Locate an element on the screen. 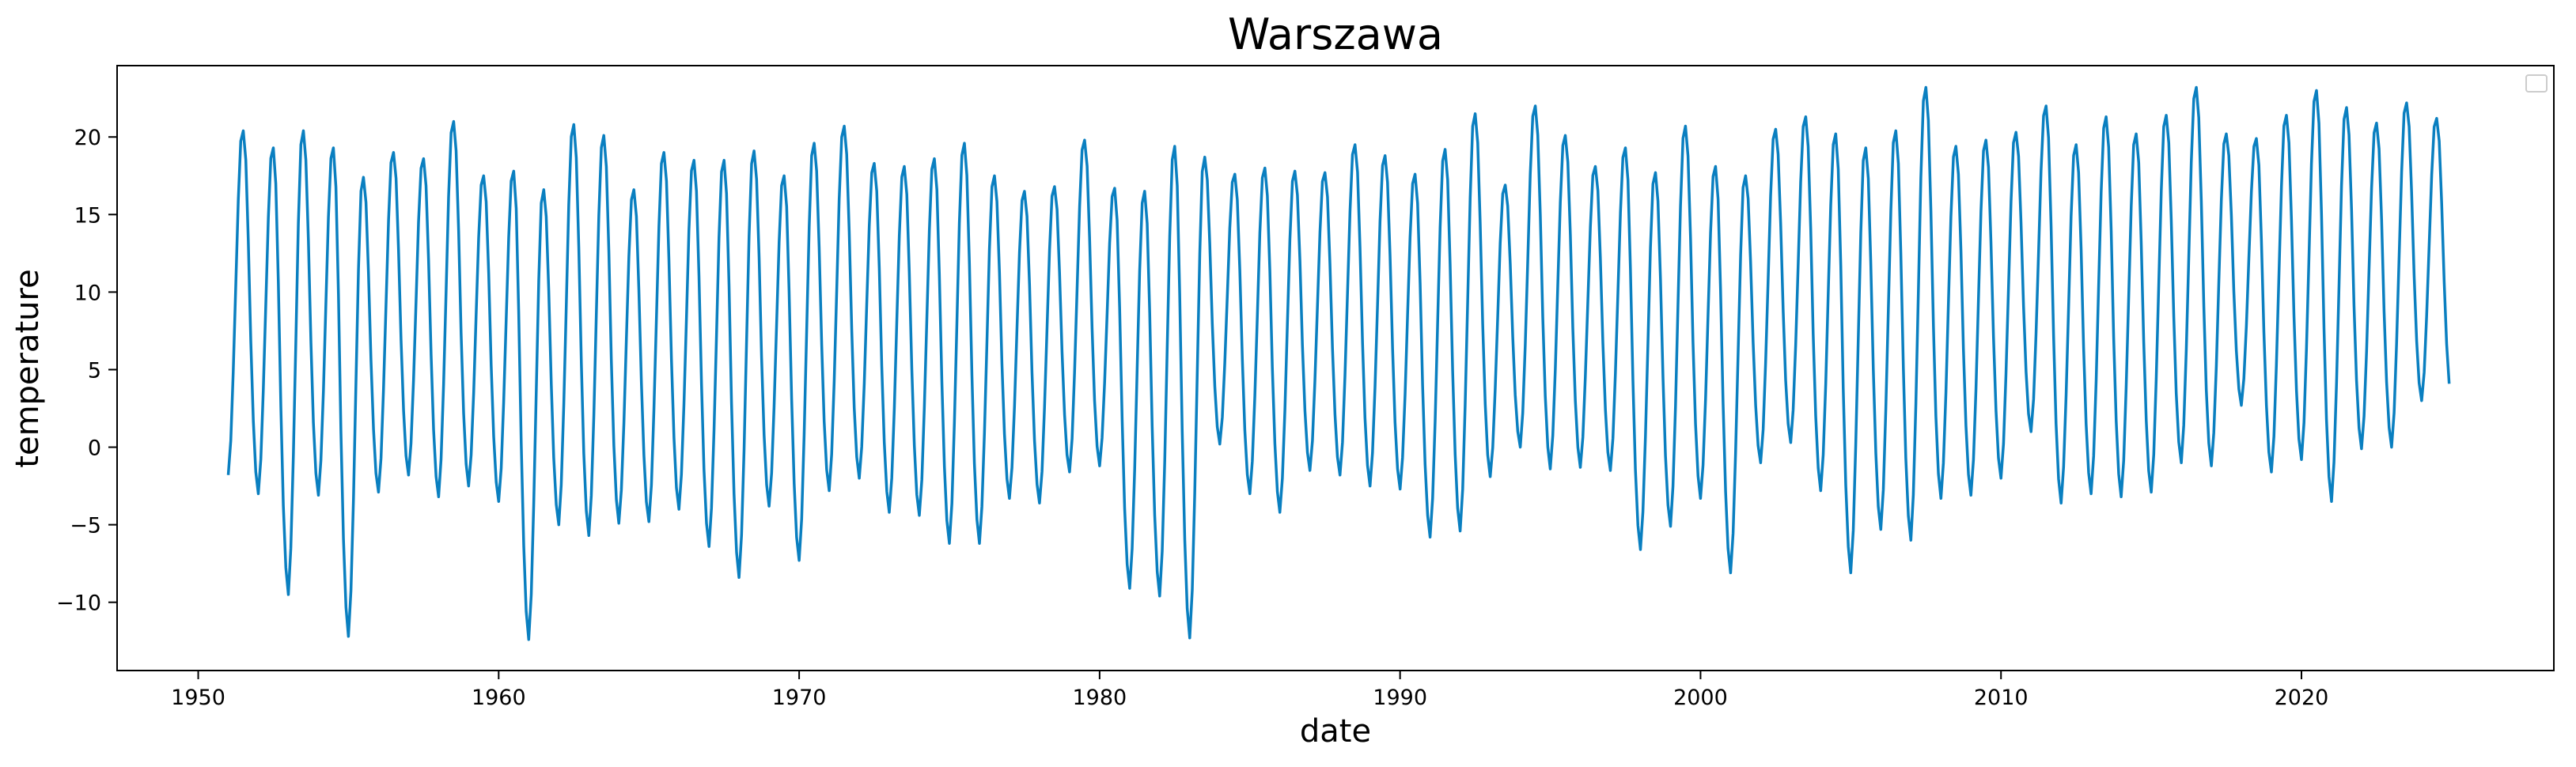  y-tick-label: 0 is located at coordinates (94, 448).